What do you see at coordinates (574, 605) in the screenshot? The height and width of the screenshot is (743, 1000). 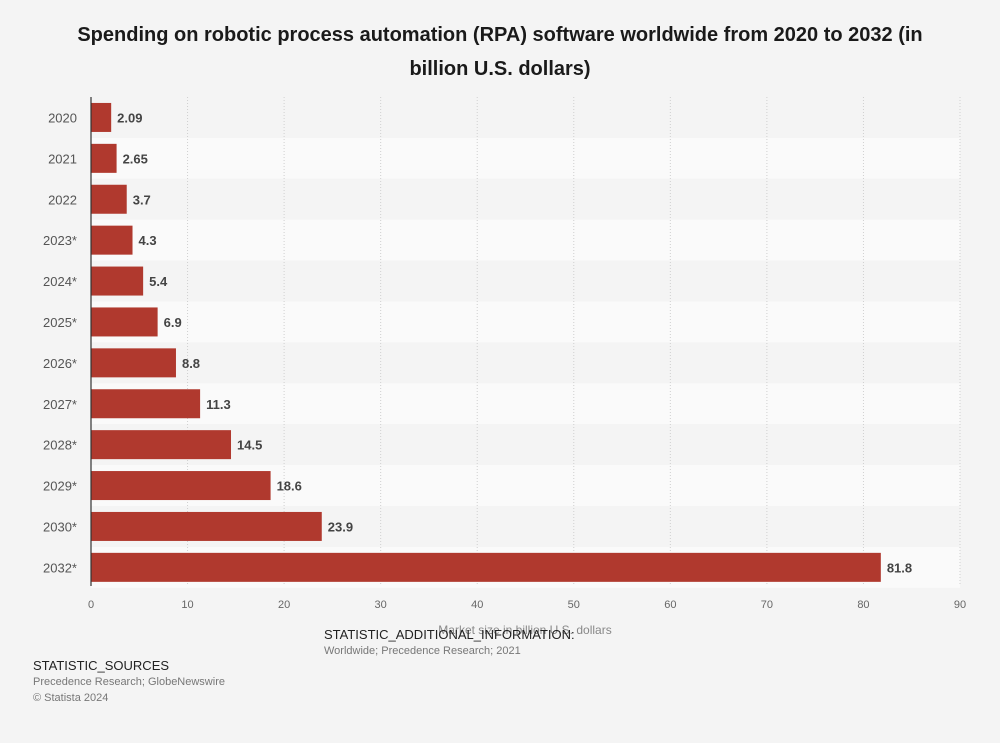 I see `x-tick-label: 50` at bounding box center [574, 605].